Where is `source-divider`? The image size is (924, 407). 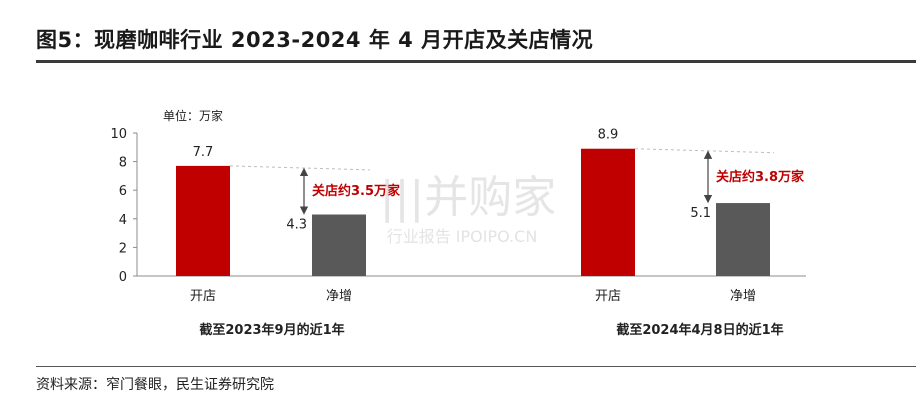 source-divider is located at coordinates (476, 366).